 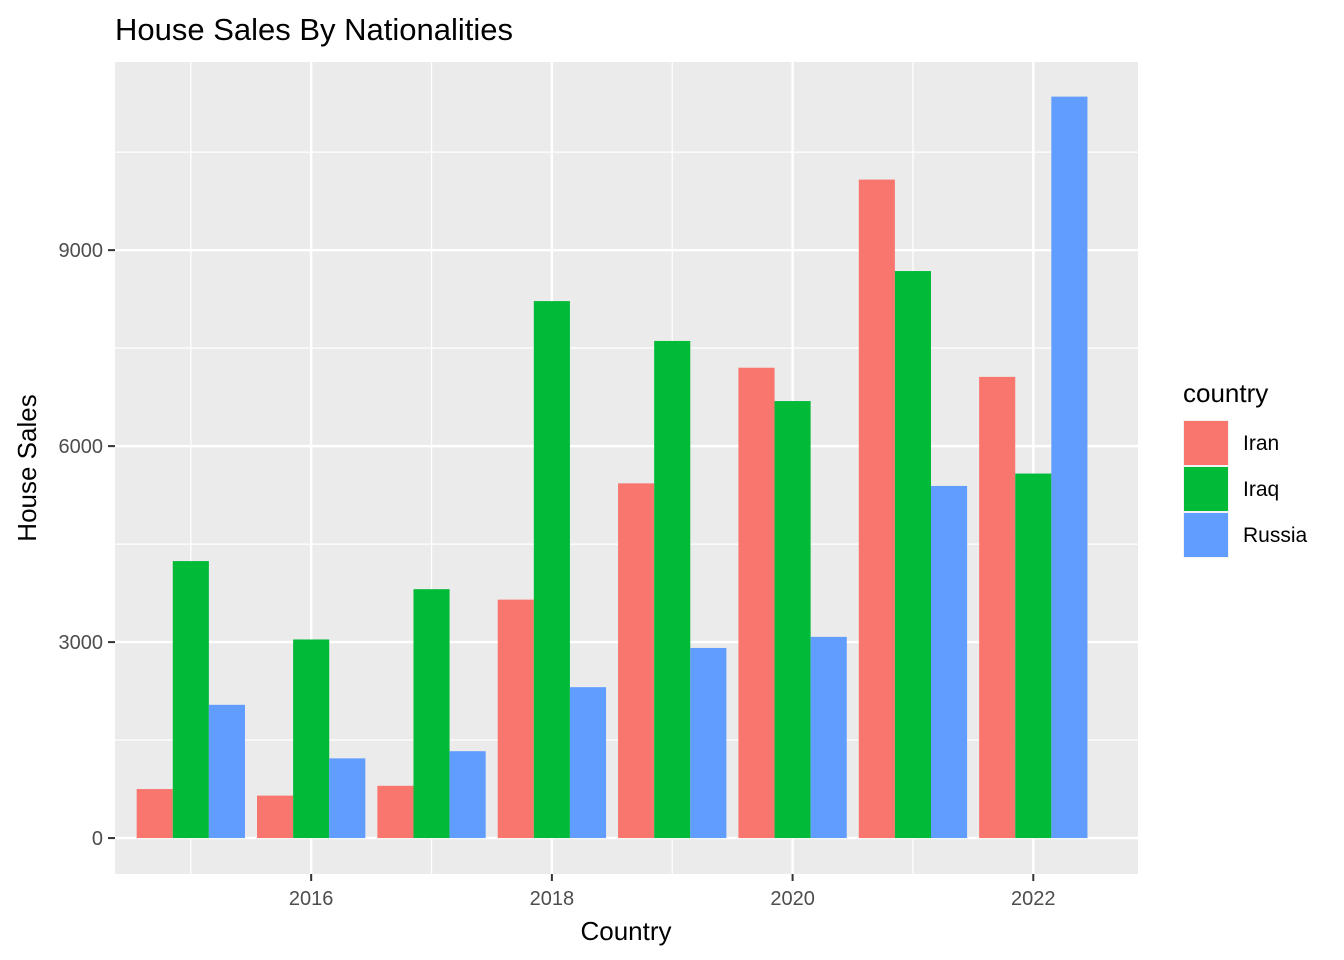 What do you see at coordinates (552, 899) in the screenshot?
I see `x-tick-label: 2018` at bounding box center [552, 899].